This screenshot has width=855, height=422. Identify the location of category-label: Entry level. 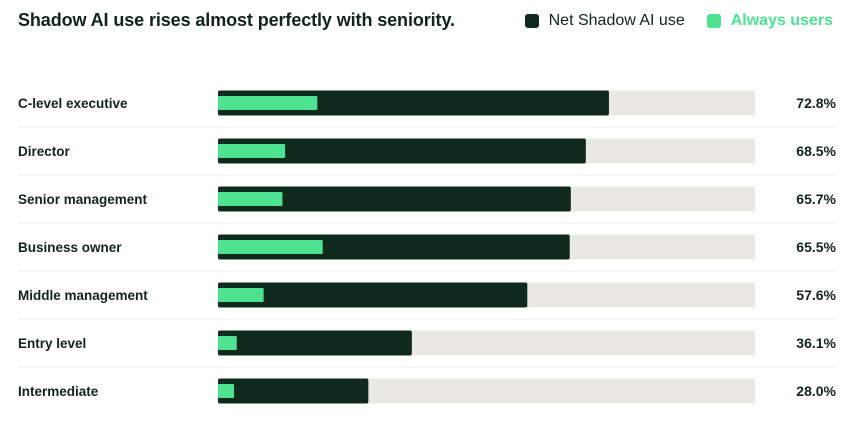
(52, 343).